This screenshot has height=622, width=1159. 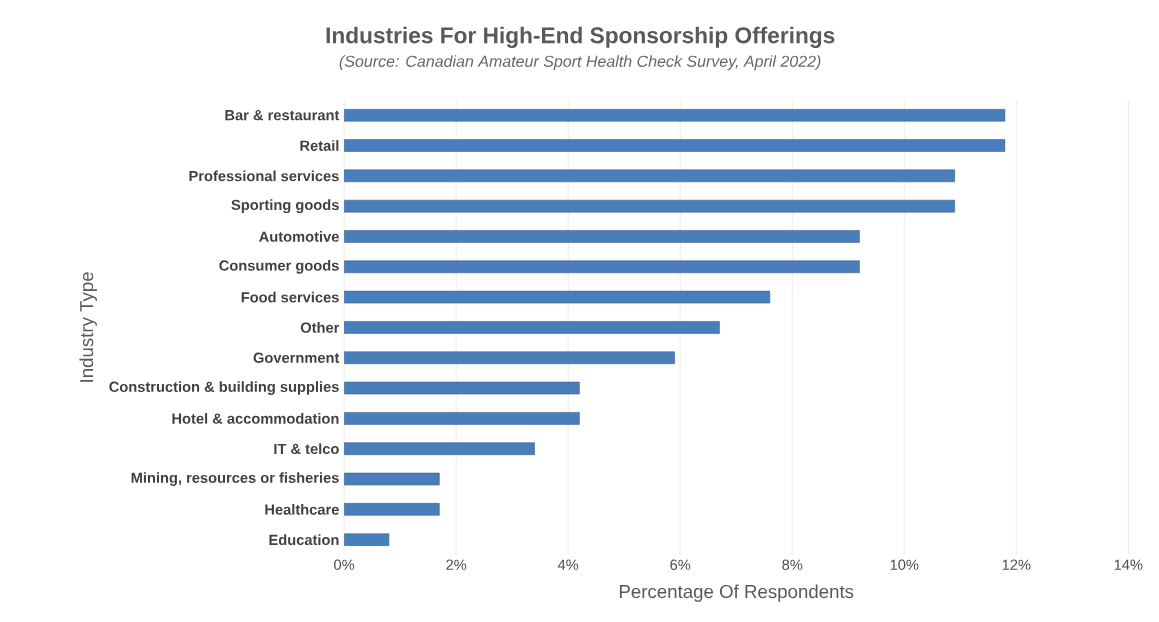 I want to click on x-tick-label: 6%, so click(x=680, y=565).